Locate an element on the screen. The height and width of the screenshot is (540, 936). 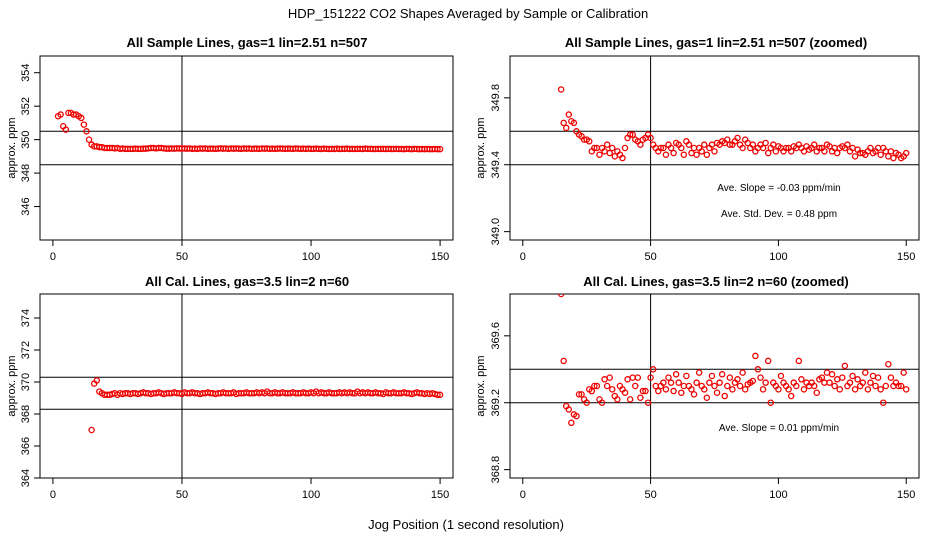
slope-annotation: Ave. Slope = -0.03 ppm/min is located at coordinates (779, 188).